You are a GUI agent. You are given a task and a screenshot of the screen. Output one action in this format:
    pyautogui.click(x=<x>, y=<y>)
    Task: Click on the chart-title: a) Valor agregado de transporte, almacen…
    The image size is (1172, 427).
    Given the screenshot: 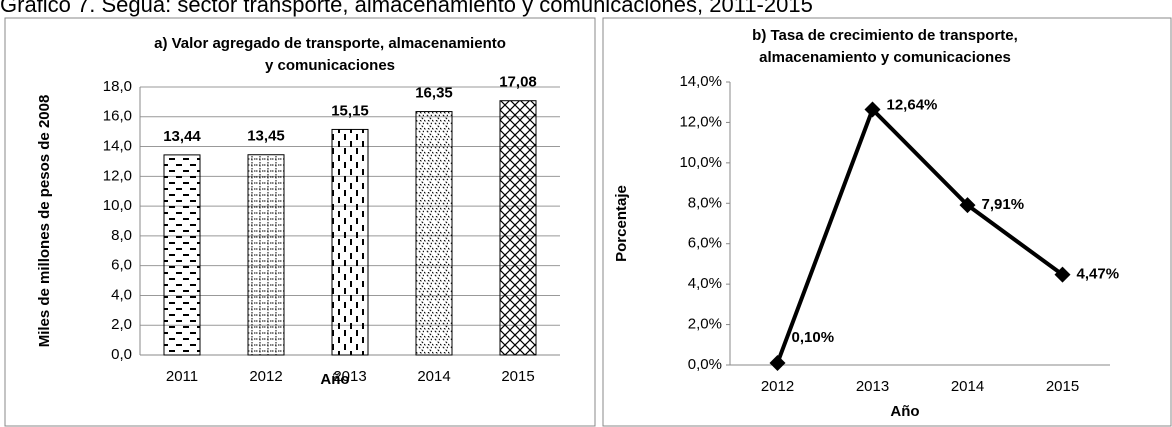 What is the action you would take?
    pyautogui.click(x=330, y=43)
    